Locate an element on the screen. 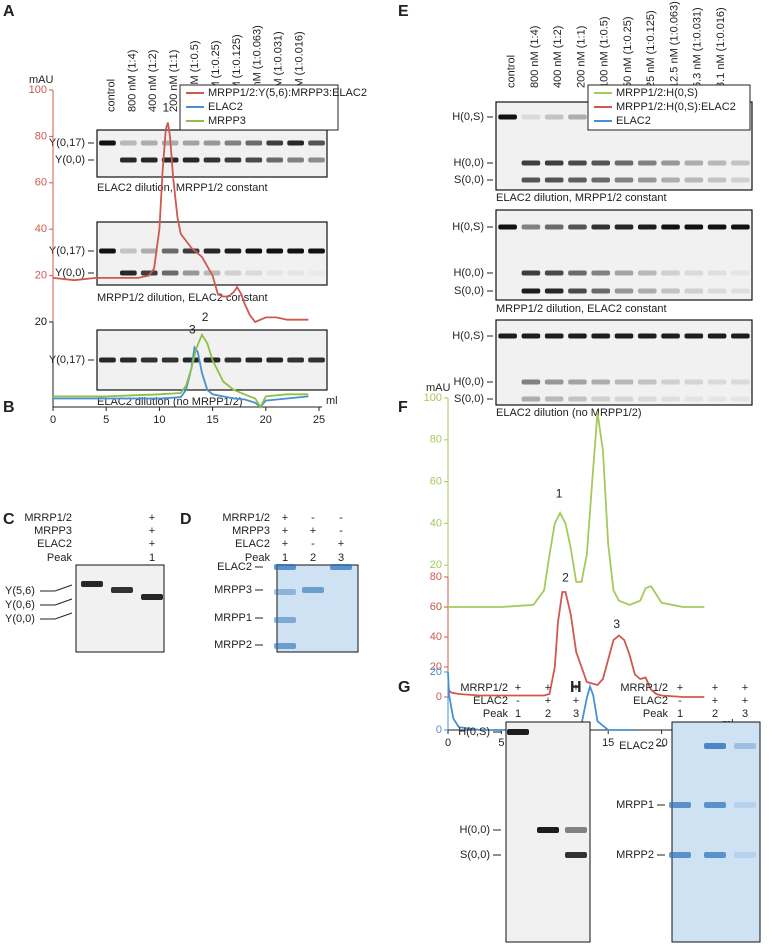 The width and height of the screenshot is (774, 945). peak-label: 2 is located at coordinates (565, 578).